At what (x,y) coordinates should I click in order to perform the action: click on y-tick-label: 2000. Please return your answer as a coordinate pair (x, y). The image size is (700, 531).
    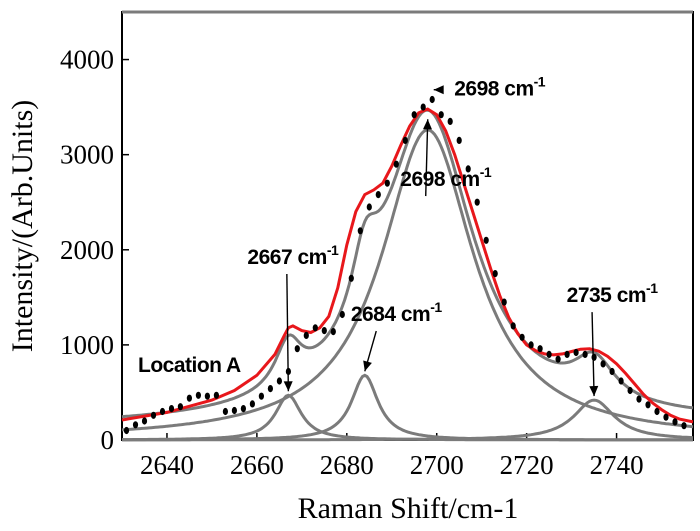
    Looking at the image, I should click on (87, 250).